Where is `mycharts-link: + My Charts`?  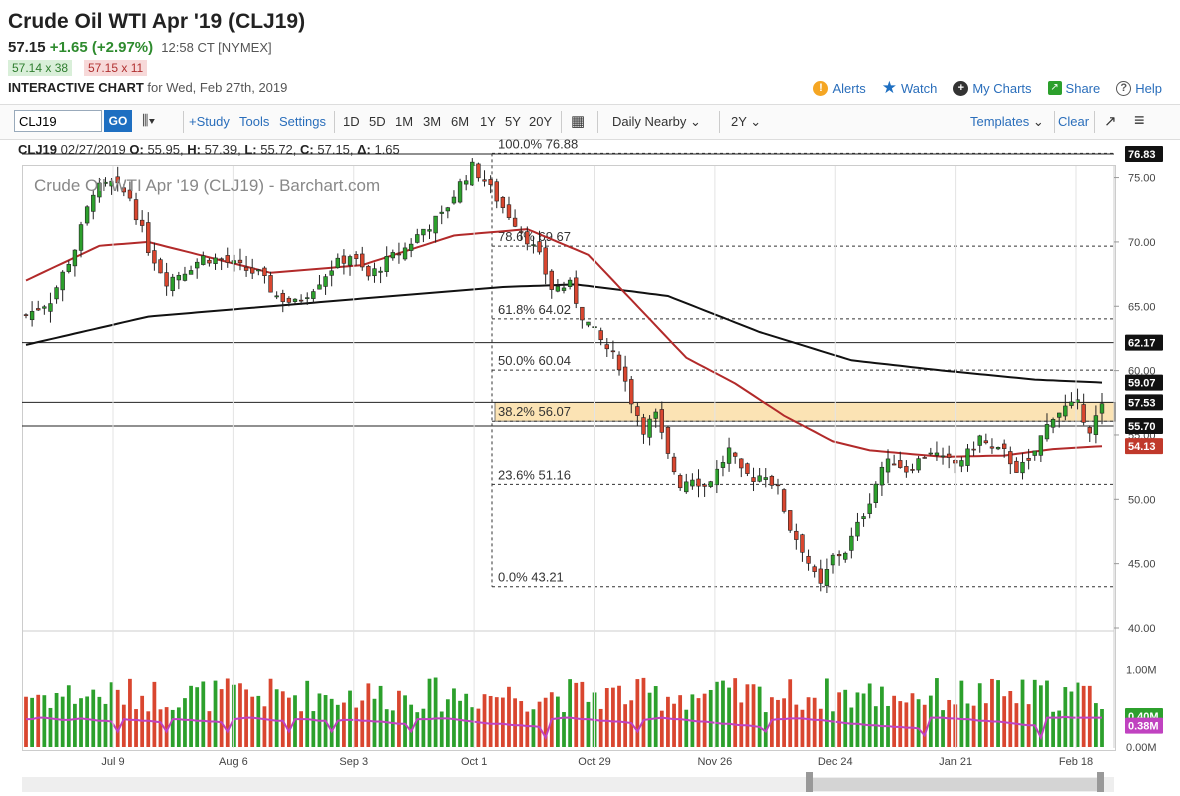 mycharts-link: + My Charts is located at coordinates (992, 88).